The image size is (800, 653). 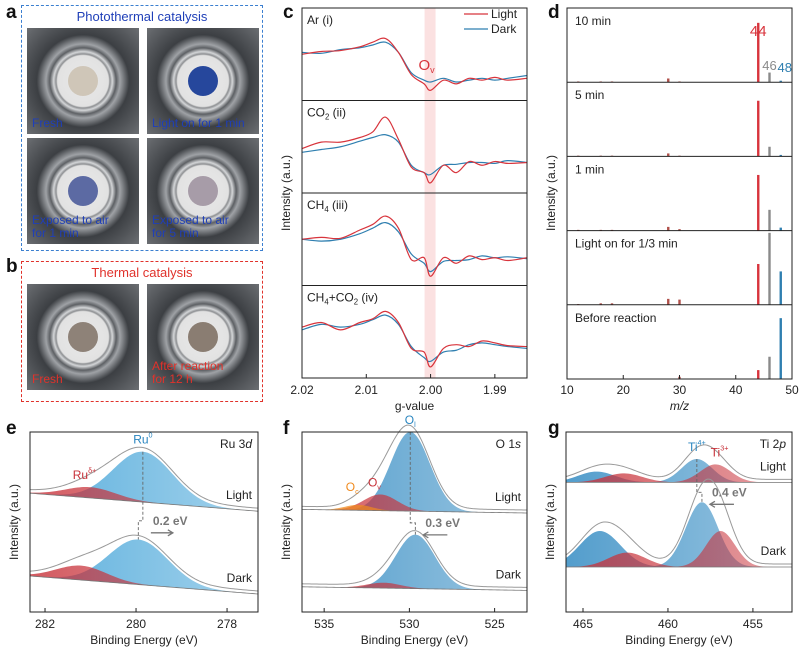 What do you see at coordinates (172, 379) in the screenshot?
I see `caption-line: for 12 h` at bounding box center [172, 379].